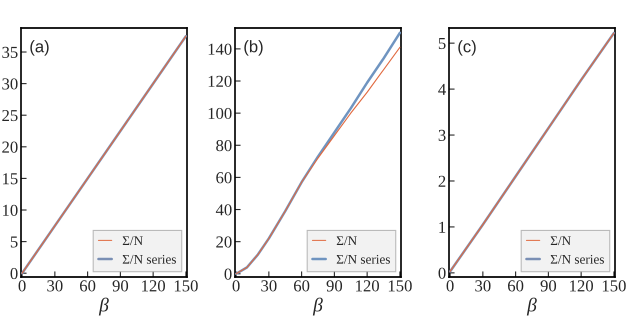 This screenshot has width=627, height=327. What do you see at coordinates (10, 84) in the screenshot?
I see `y-tick-label: 30` at bounding box center [10, 84].